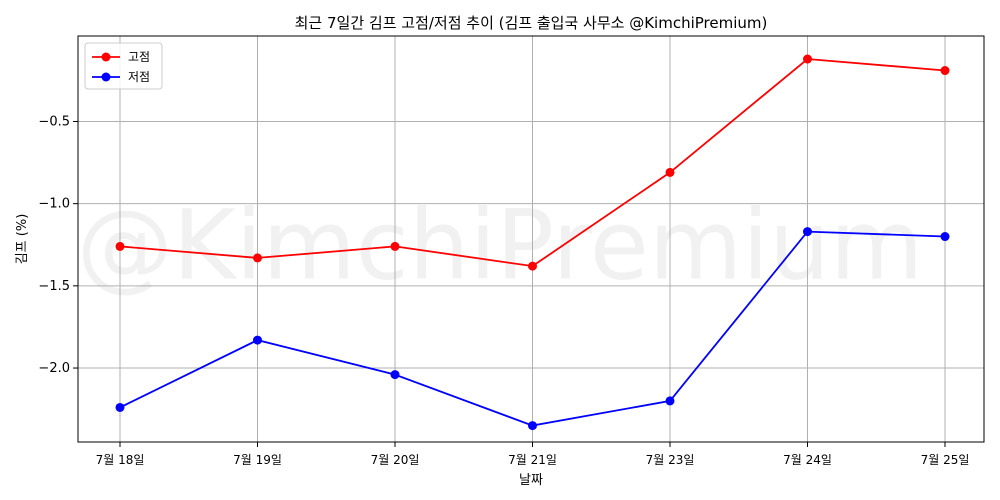 This screenshot has width=1000, height=500. Describe the element at coordinates (54, 204) in the screenshot. I see `y-tick-label: −1.0` at that location.